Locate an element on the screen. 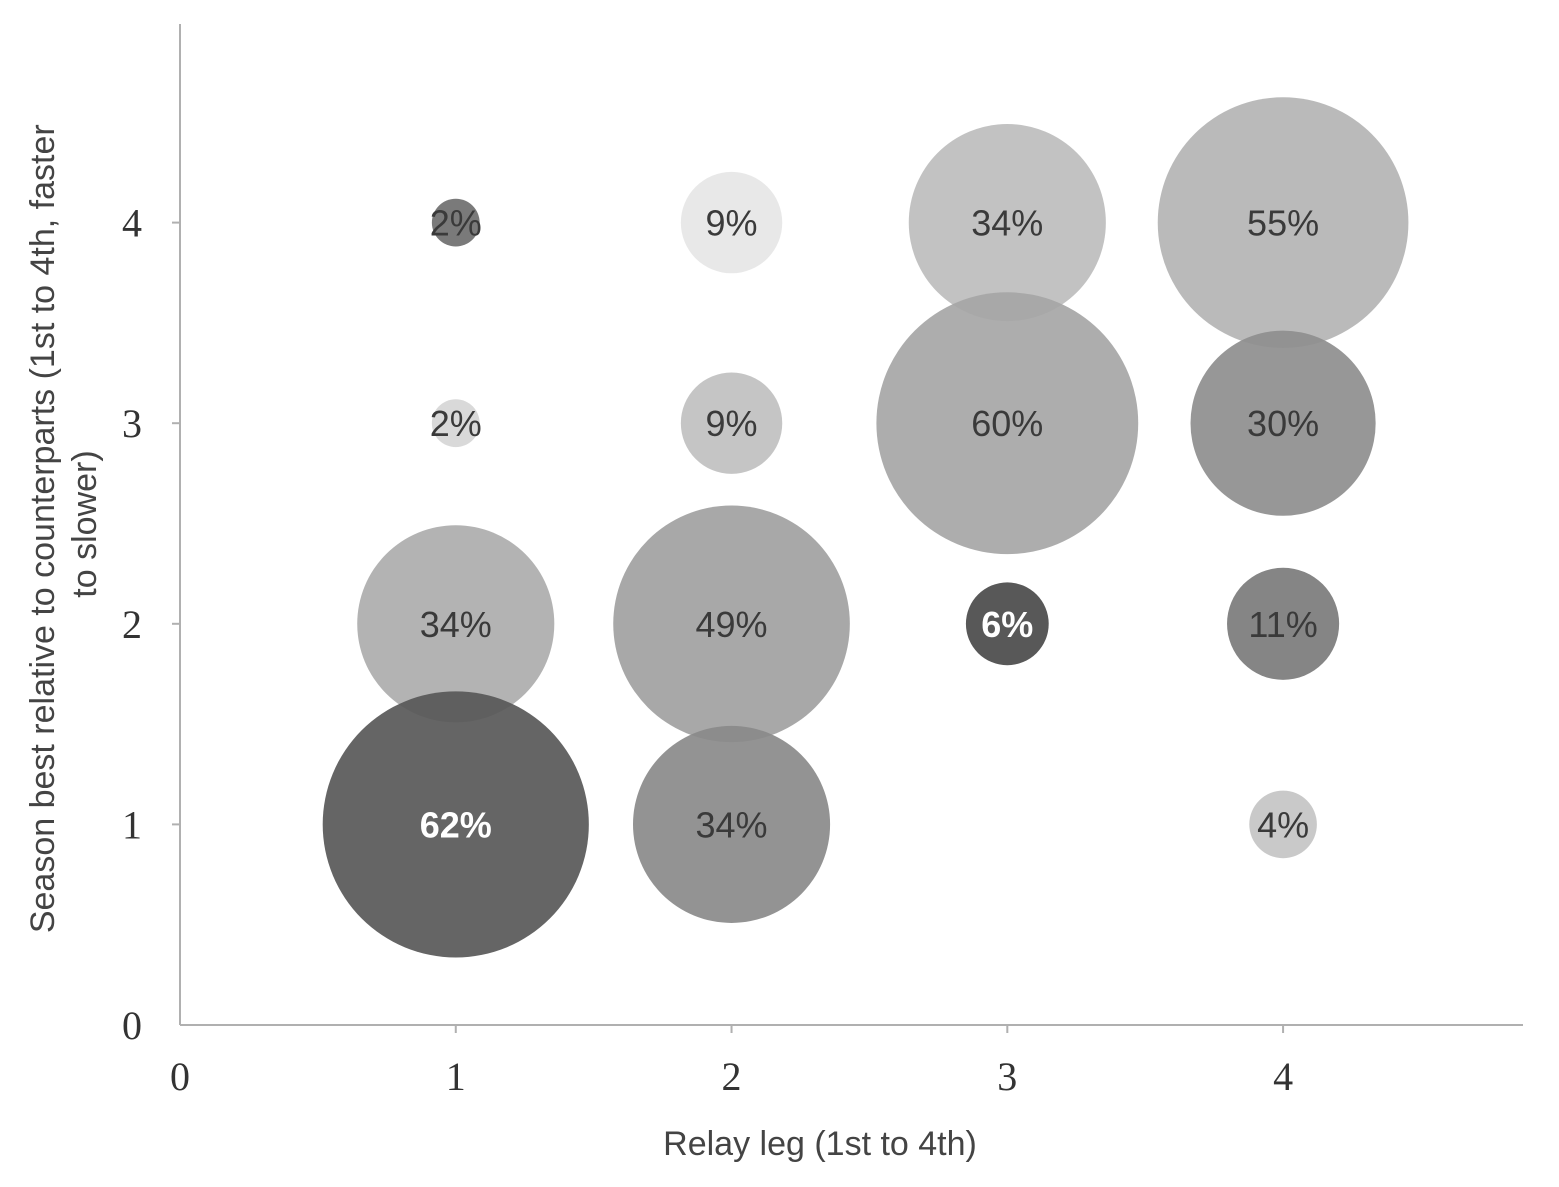  x-tick-label: 2 is located at coordinates (732, 1076).